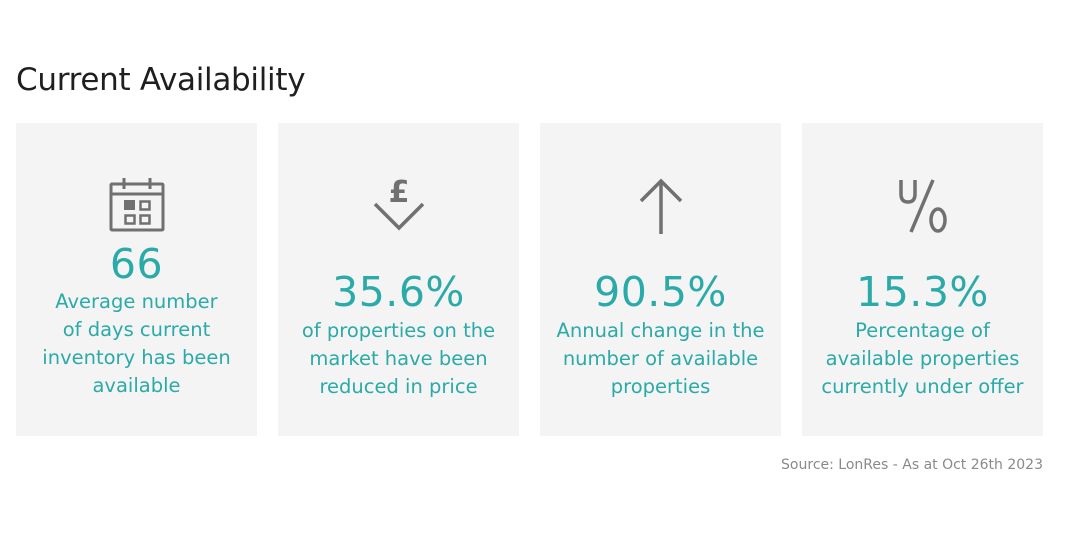  What do you see at coordinates (922, 206) in the screenshot?
I see `percent-icon` at bounding box center [922, 206].